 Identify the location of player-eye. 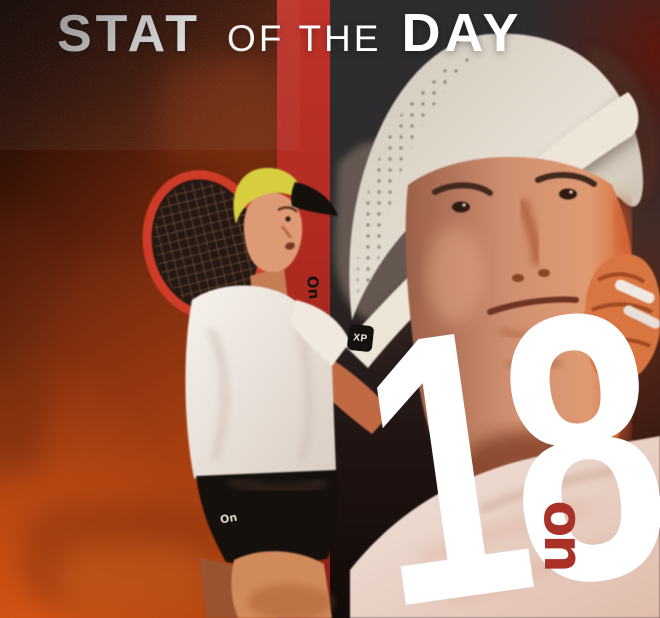
(288, 219).